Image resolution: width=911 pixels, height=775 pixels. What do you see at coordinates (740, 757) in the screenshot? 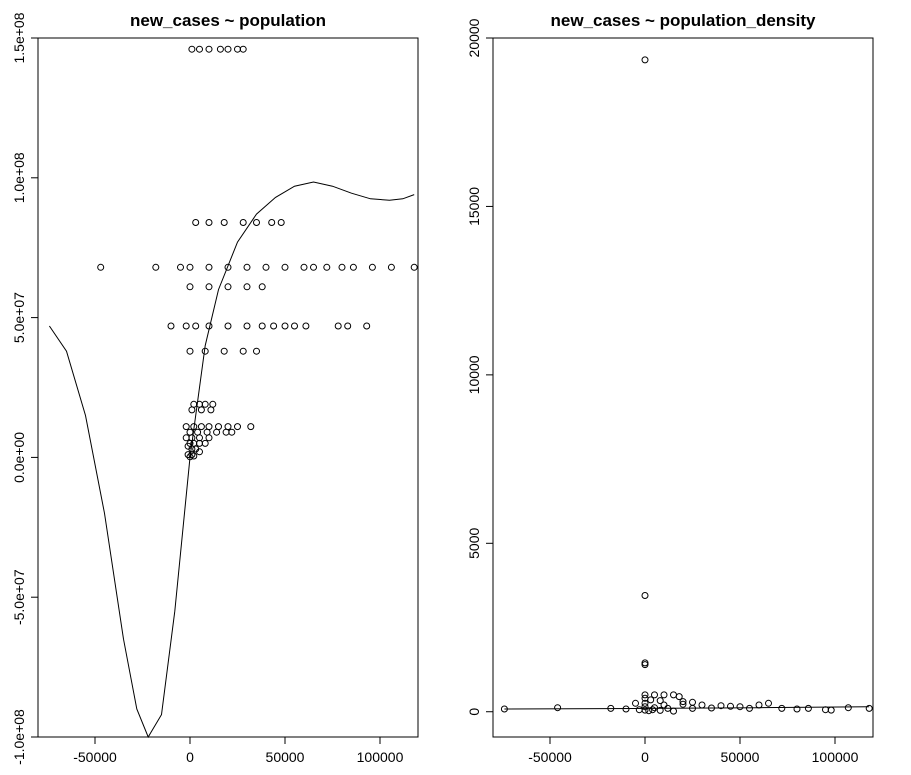
I see `x-tick-label: 50000` at bounding box center [740, 757].